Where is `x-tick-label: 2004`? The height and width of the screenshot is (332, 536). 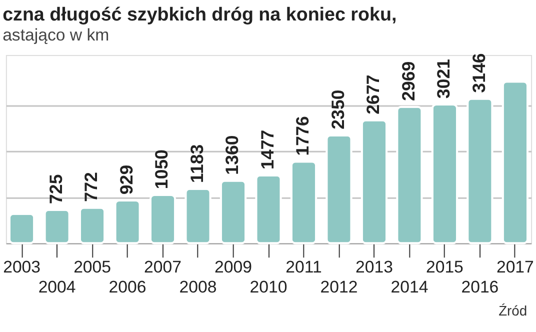 x-tick-label: 2004 is located at coordinates (57, 286).